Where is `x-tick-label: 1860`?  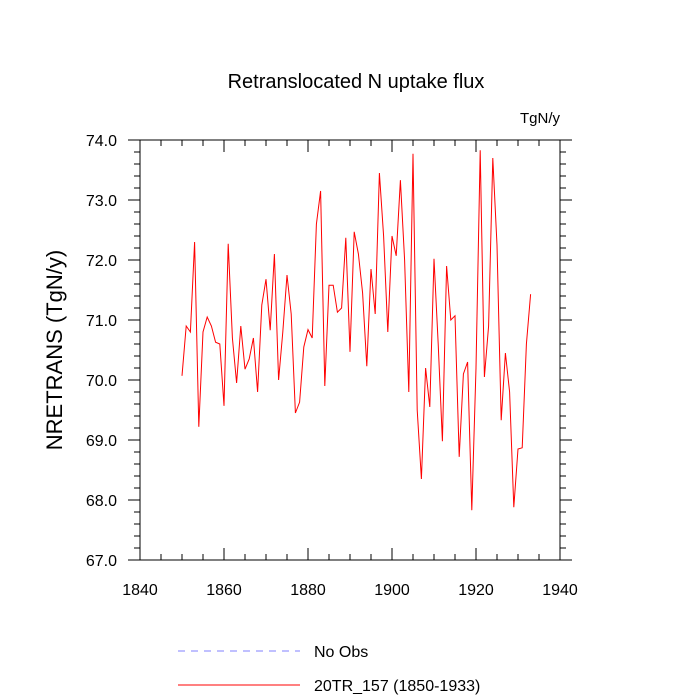
x-tick-label: 1860 is located at coordinates (224, 590).